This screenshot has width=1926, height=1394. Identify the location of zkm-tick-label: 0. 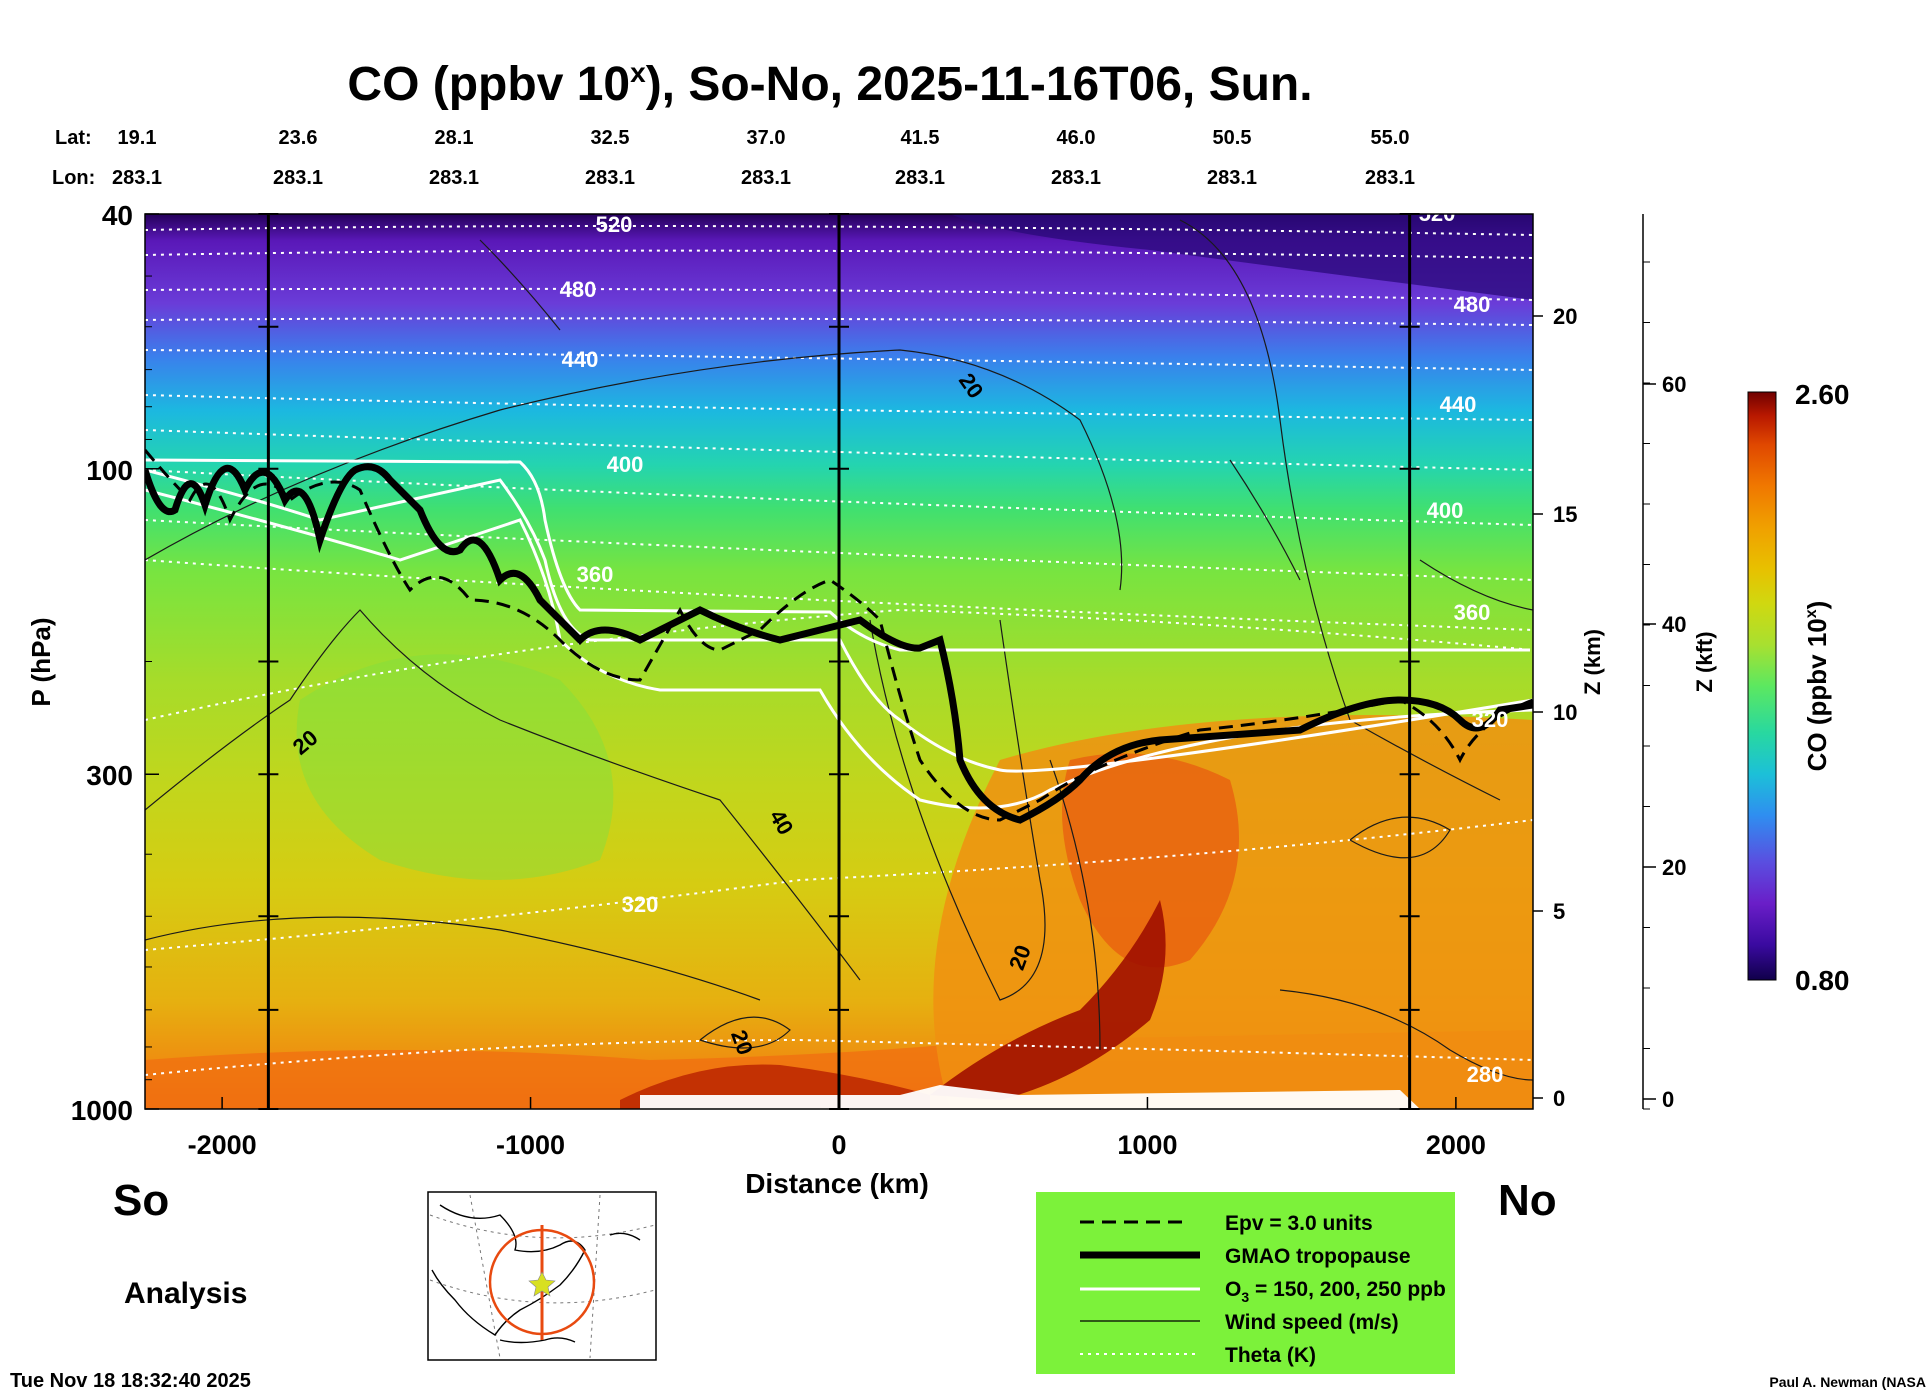
(1559, 1098).